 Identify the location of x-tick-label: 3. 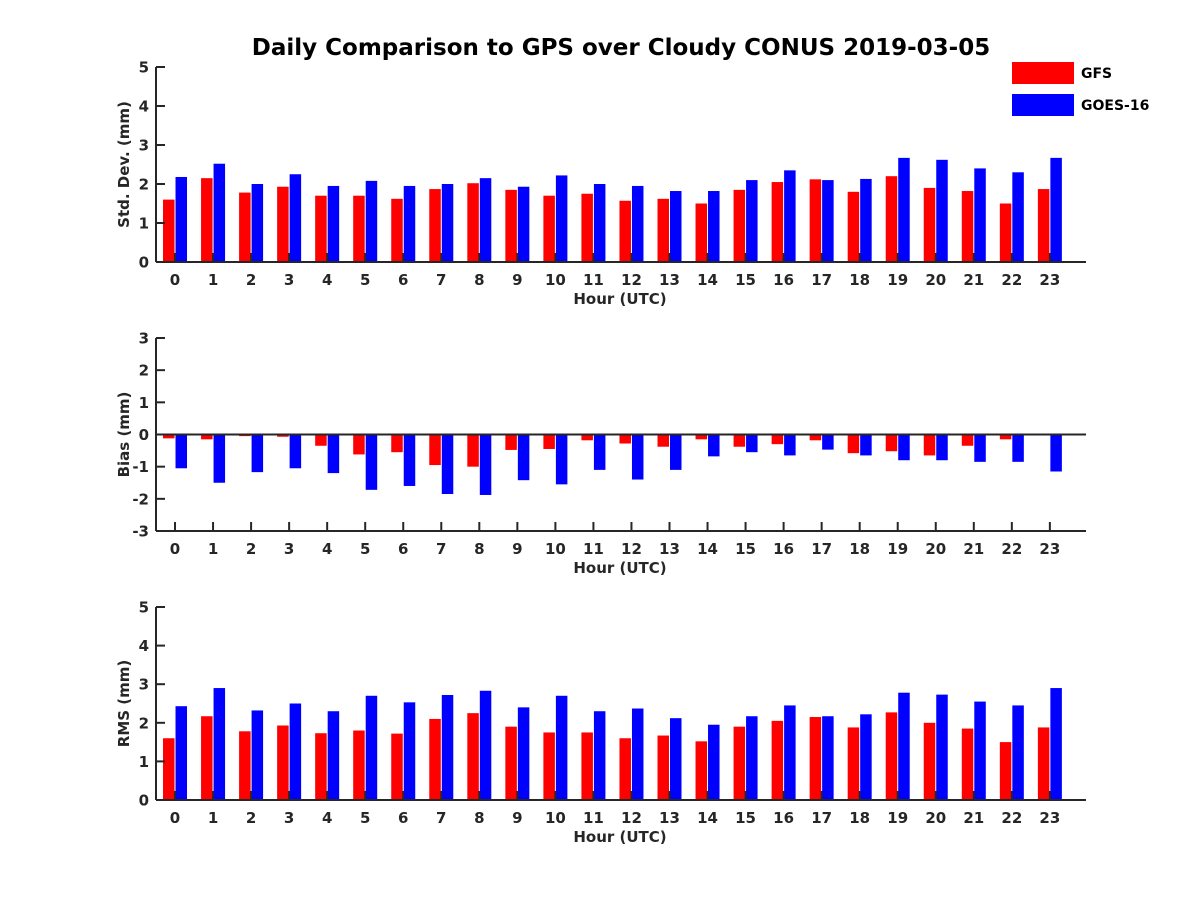
(289, 280).